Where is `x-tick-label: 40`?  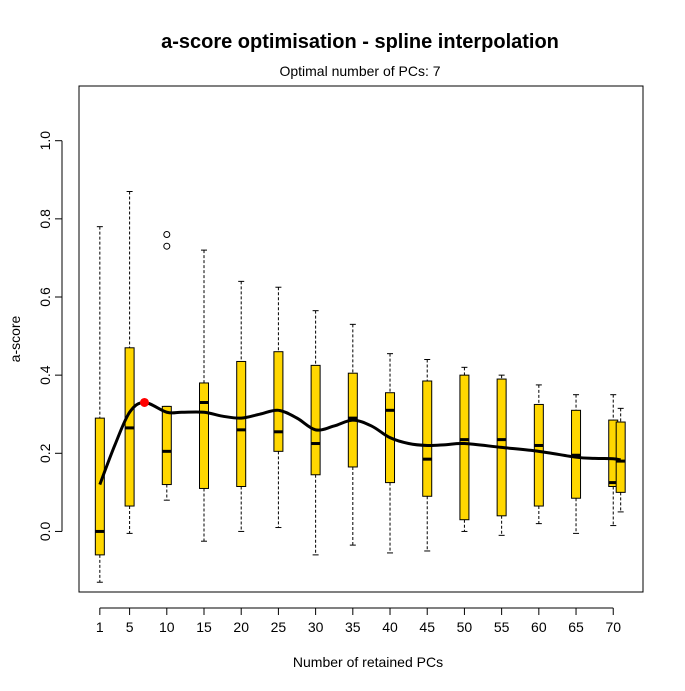 x-tick-label: 40 is located at coordinates (390, 627).